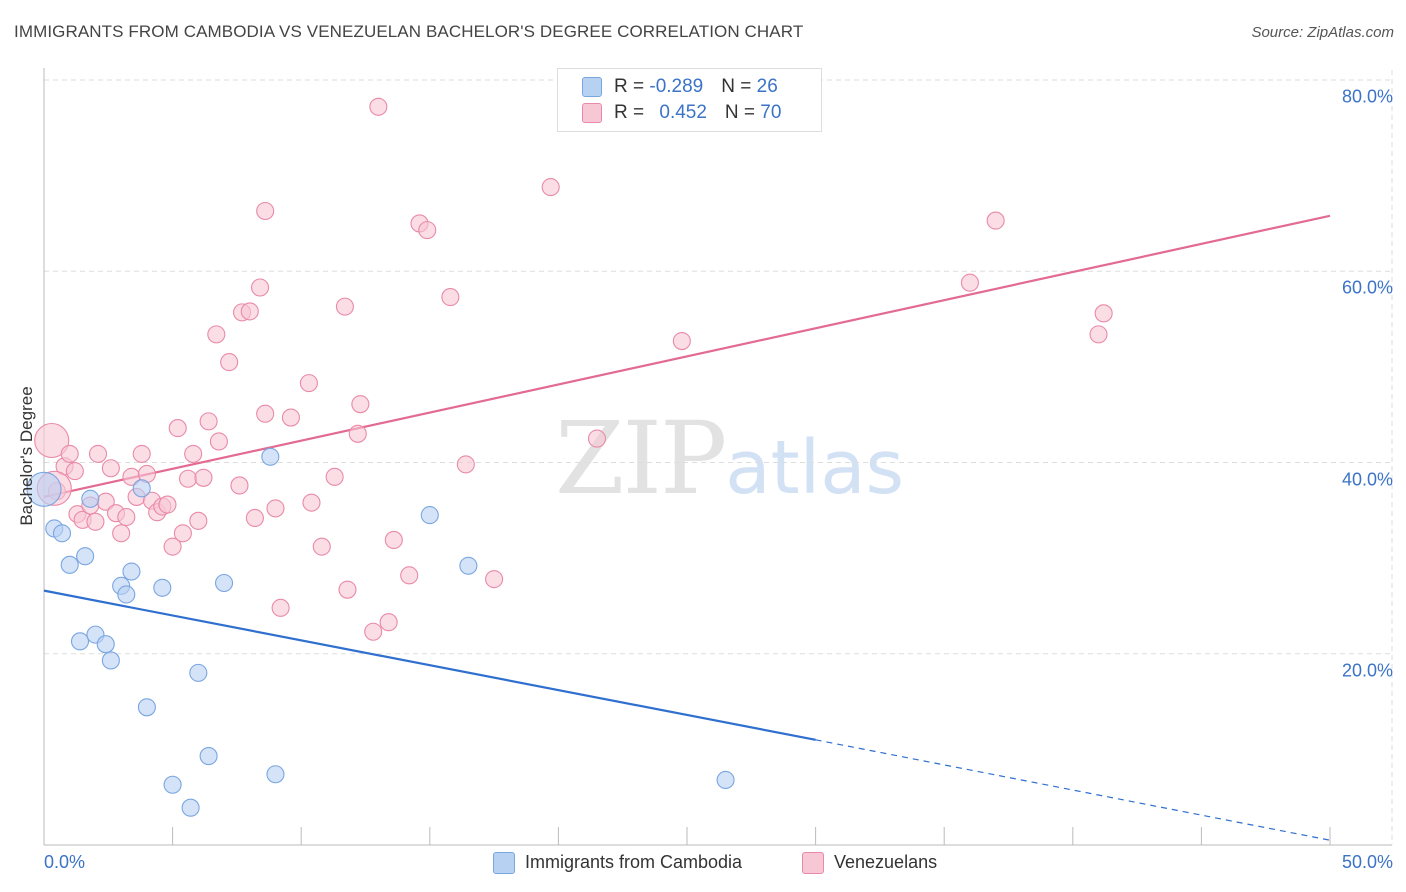 The width and height of the screenshot is (1406, 892). I want to click on watermark-zip: ZIP, so click(641, 458).